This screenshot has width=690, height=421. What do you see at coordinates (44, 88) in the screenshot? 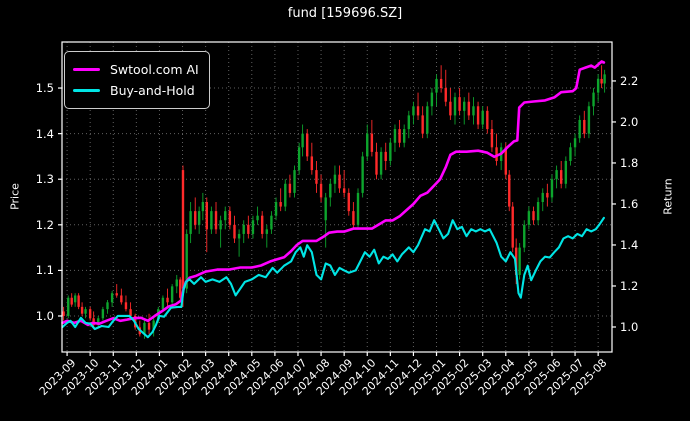
I see `y-tick-label-left: 1.5` at bounding box center [44, 88].